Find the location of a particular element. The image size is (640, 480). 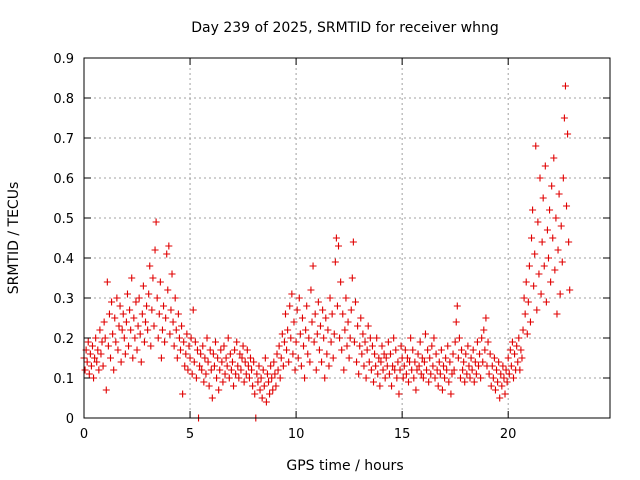

y-tick-label: 0.7 is located at coordinates (63, 139).